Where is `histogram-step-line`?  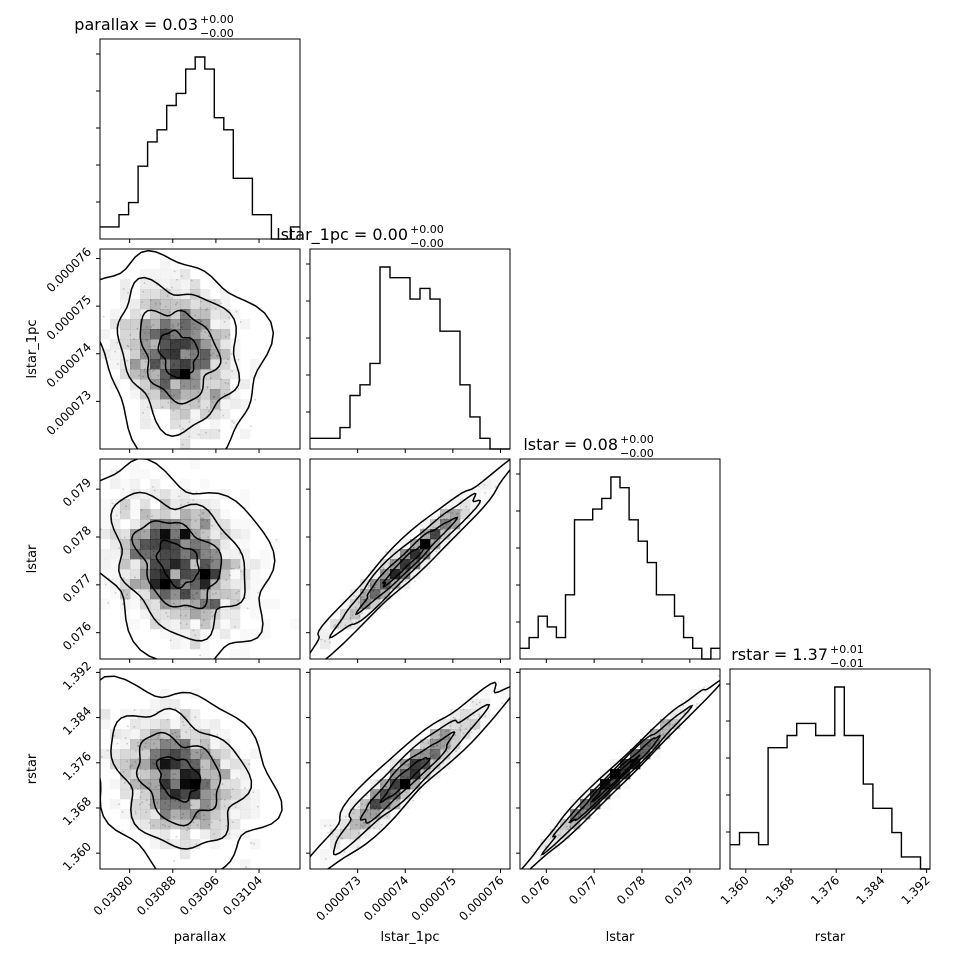 histogram-step-line is located at coordinates (620, 568).